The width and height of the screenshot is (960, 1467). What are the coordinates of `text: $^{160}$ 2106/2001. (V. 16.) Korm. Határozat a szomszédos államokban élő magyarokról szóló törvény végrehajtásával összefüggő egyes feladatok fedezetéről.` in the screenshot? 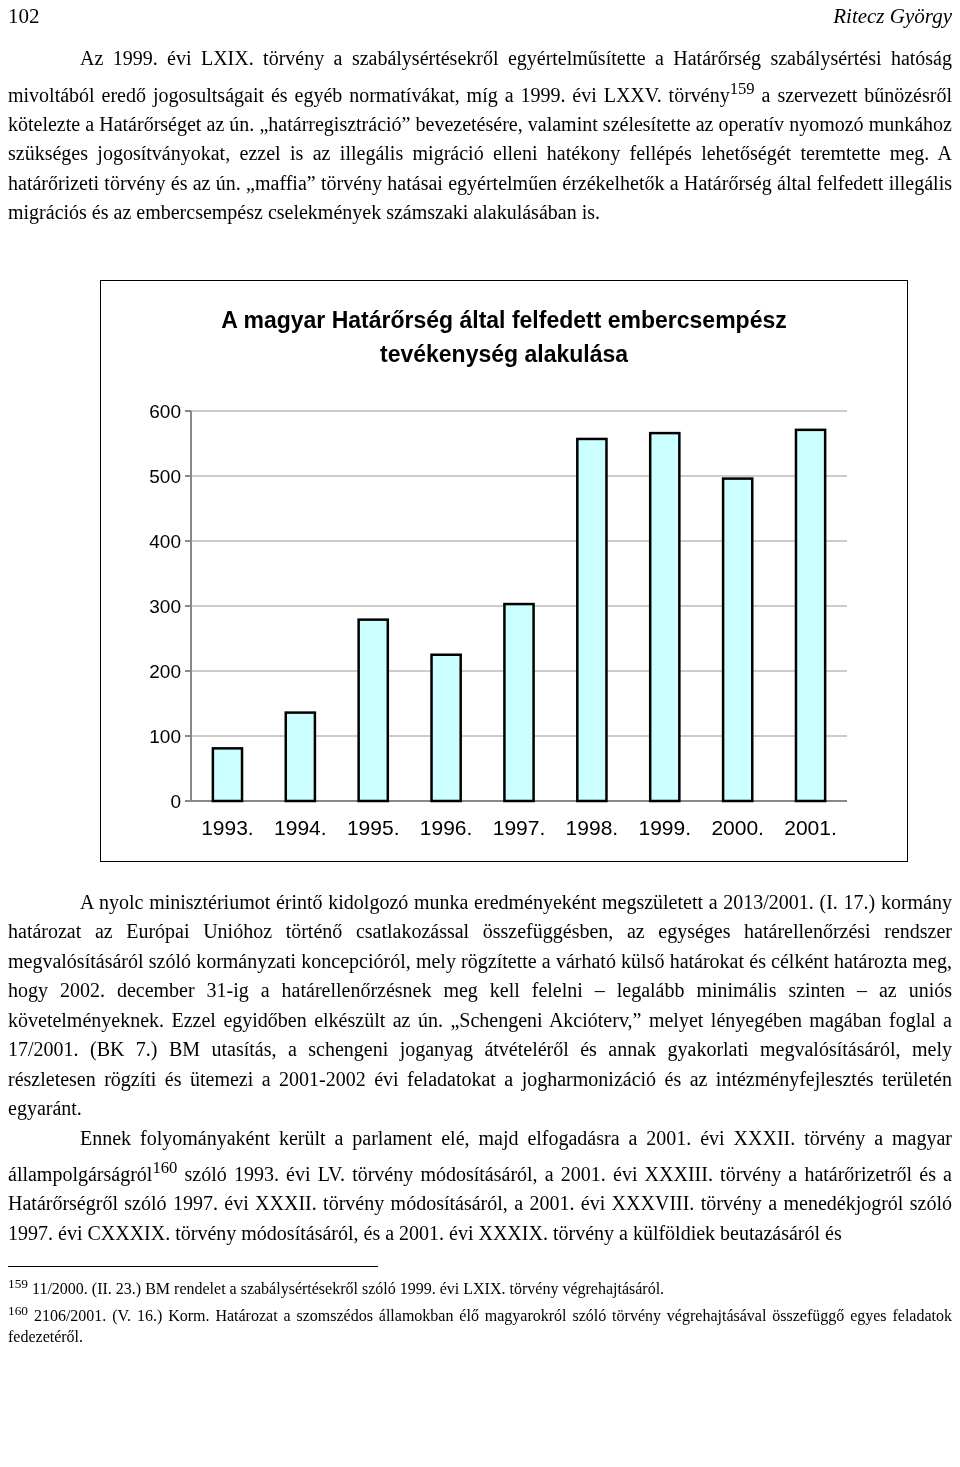 It's located at (480, 1324).